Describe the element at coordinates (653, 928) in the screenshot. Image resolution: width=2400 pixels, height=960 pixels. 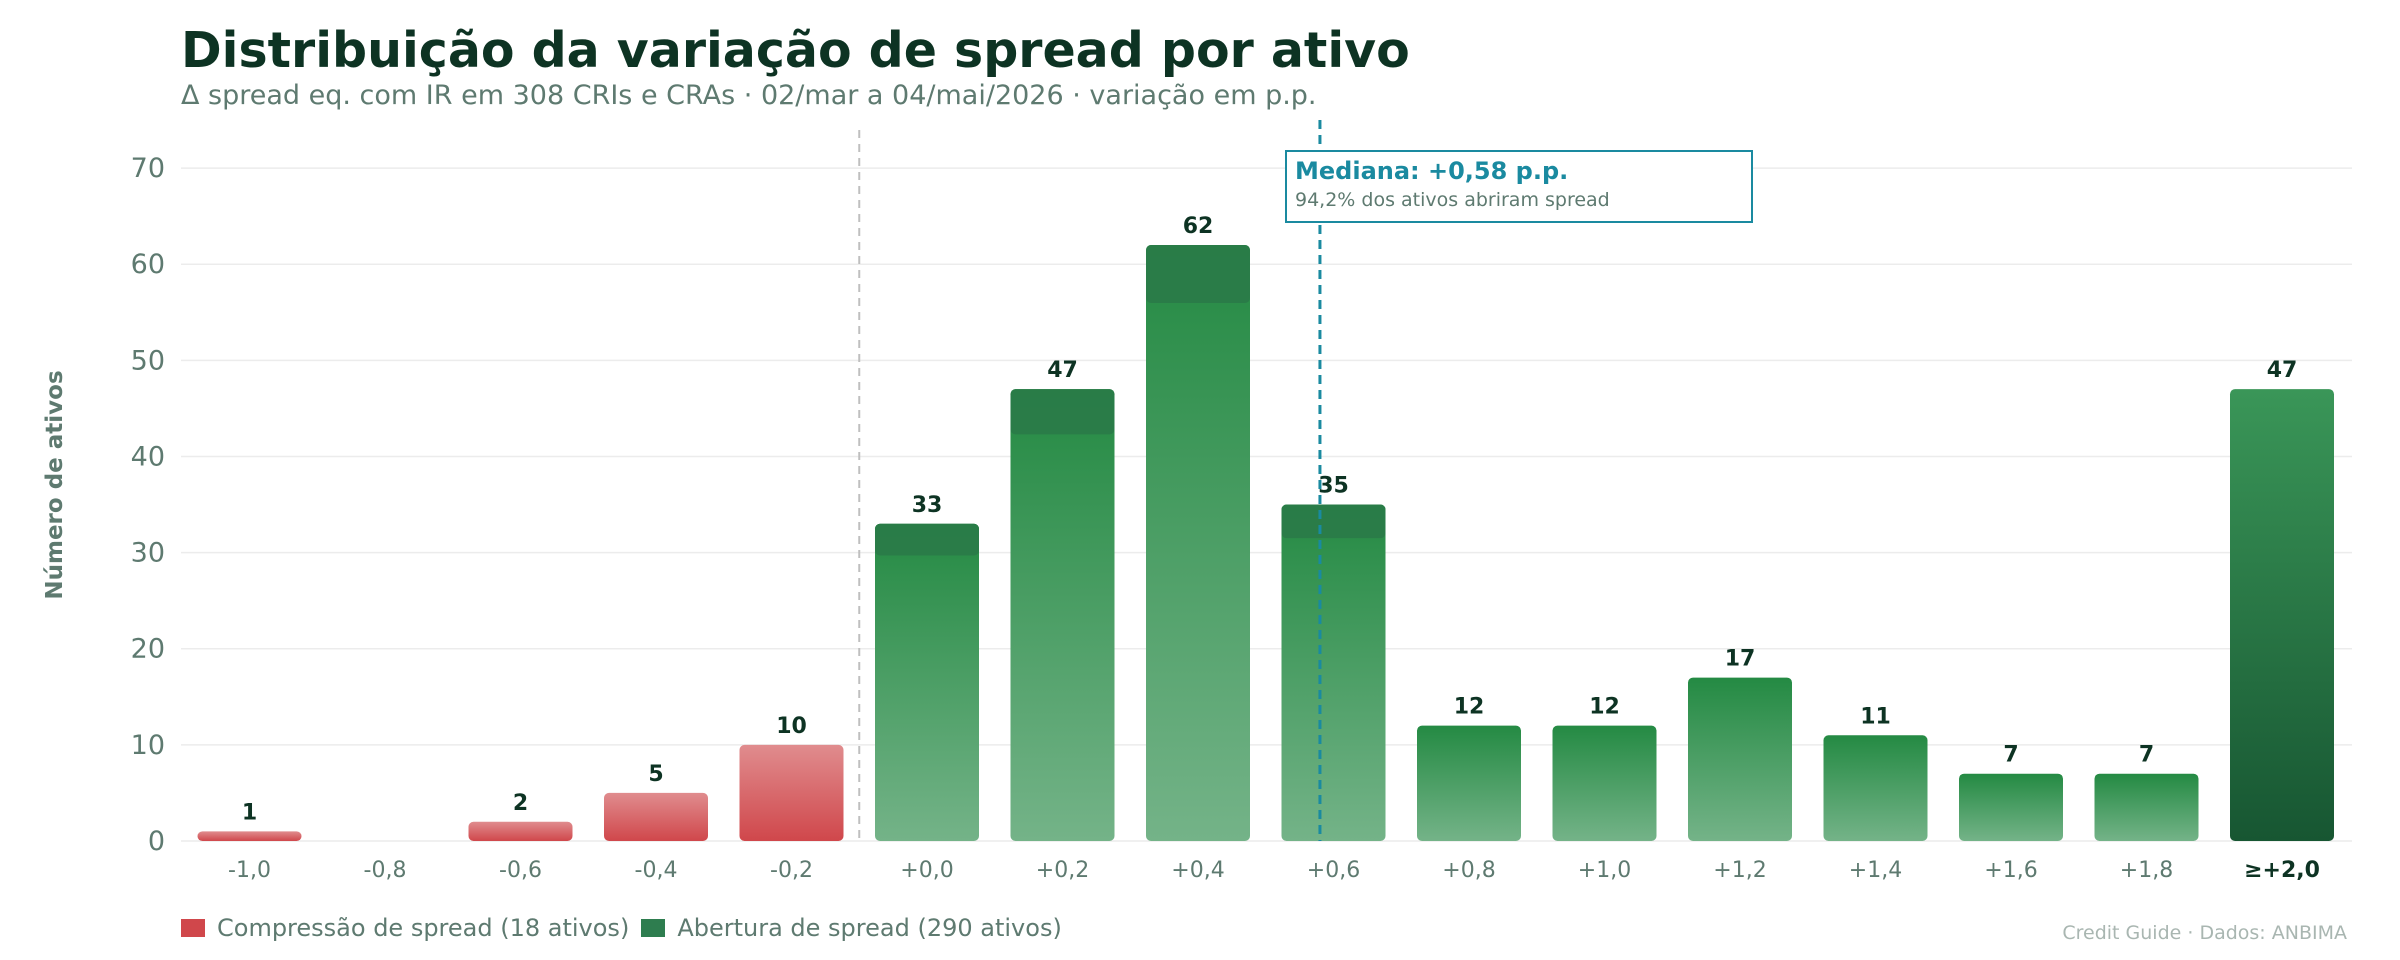
I see `legend-swatch-abertura` at that location.